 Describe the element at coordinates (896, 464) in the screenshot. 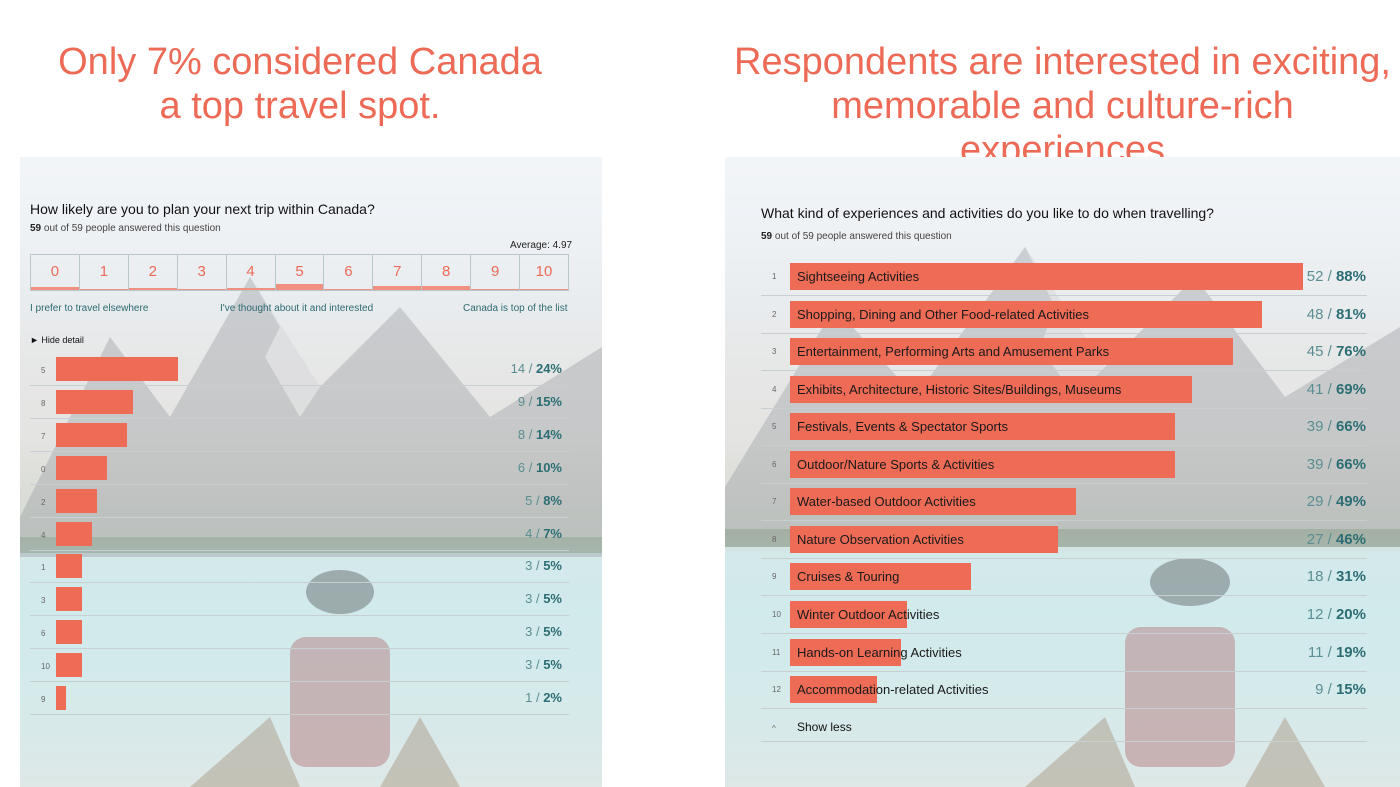

I see `row-label: Outdoor/Nature Sports & Activities` at that location.